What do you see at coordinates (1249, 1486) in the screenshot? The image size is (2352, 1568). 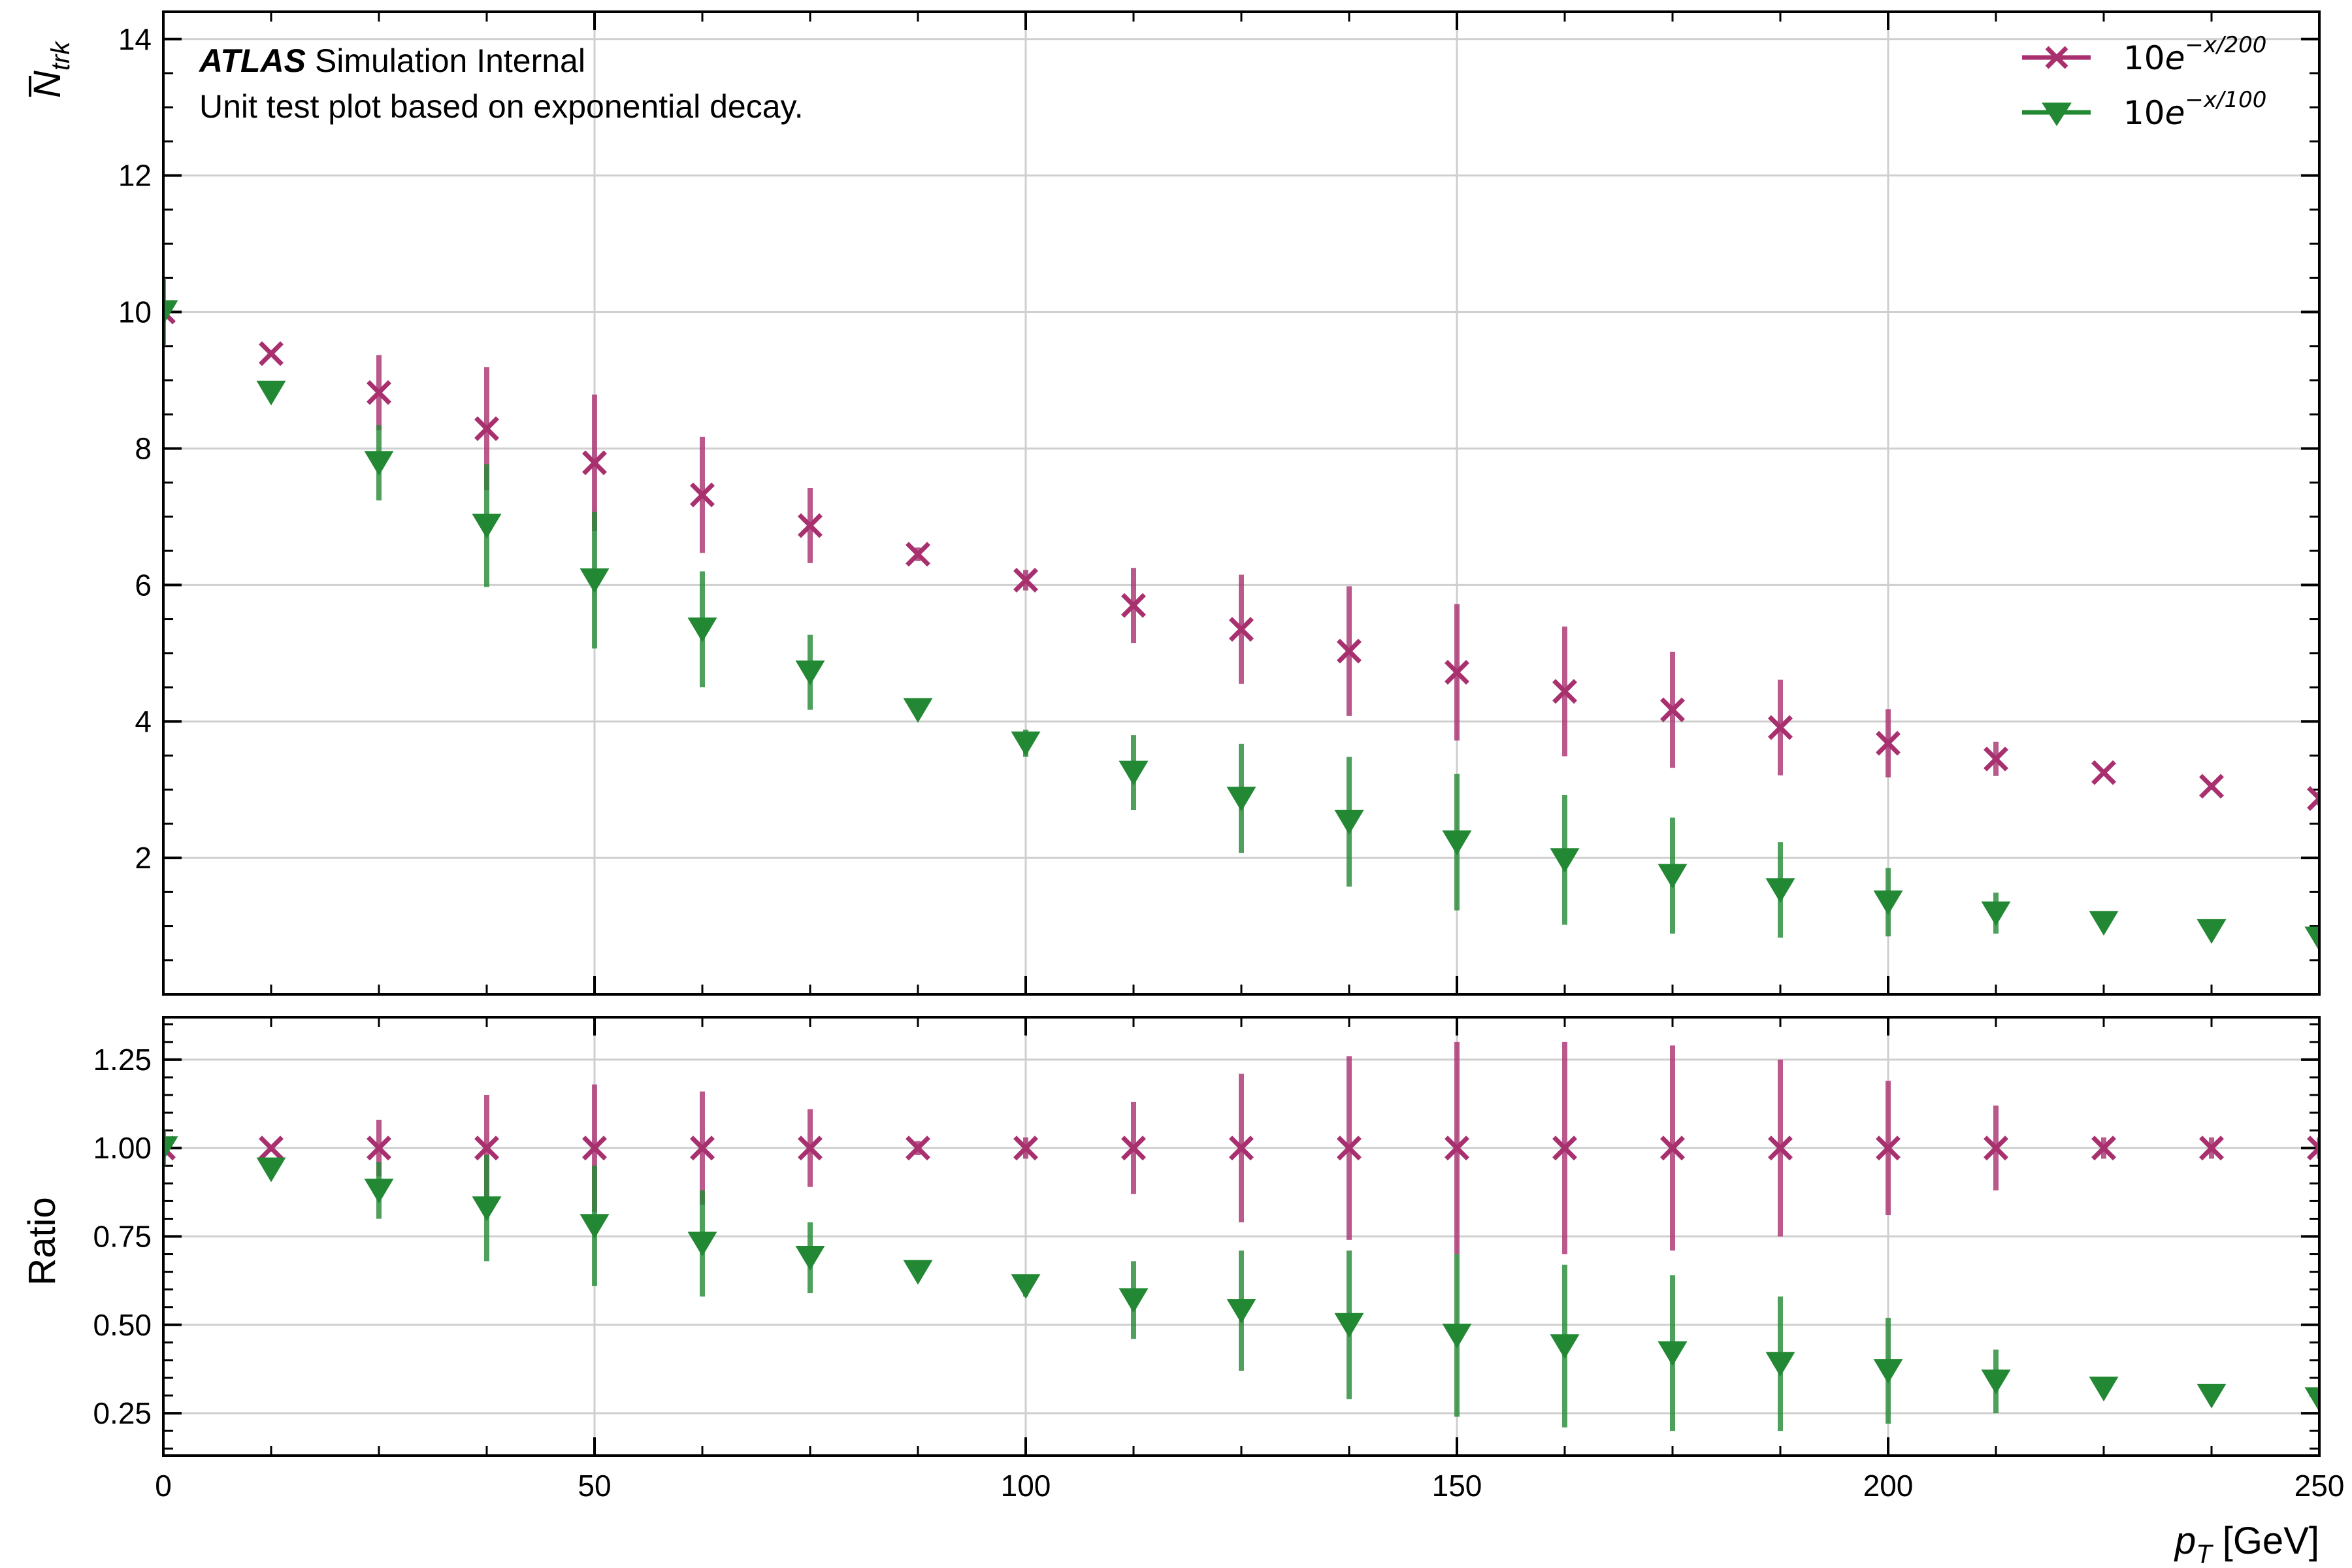 I see `x-tick-labels: 0 50 100 150 200 250` at bounding box center [1249, 1486].